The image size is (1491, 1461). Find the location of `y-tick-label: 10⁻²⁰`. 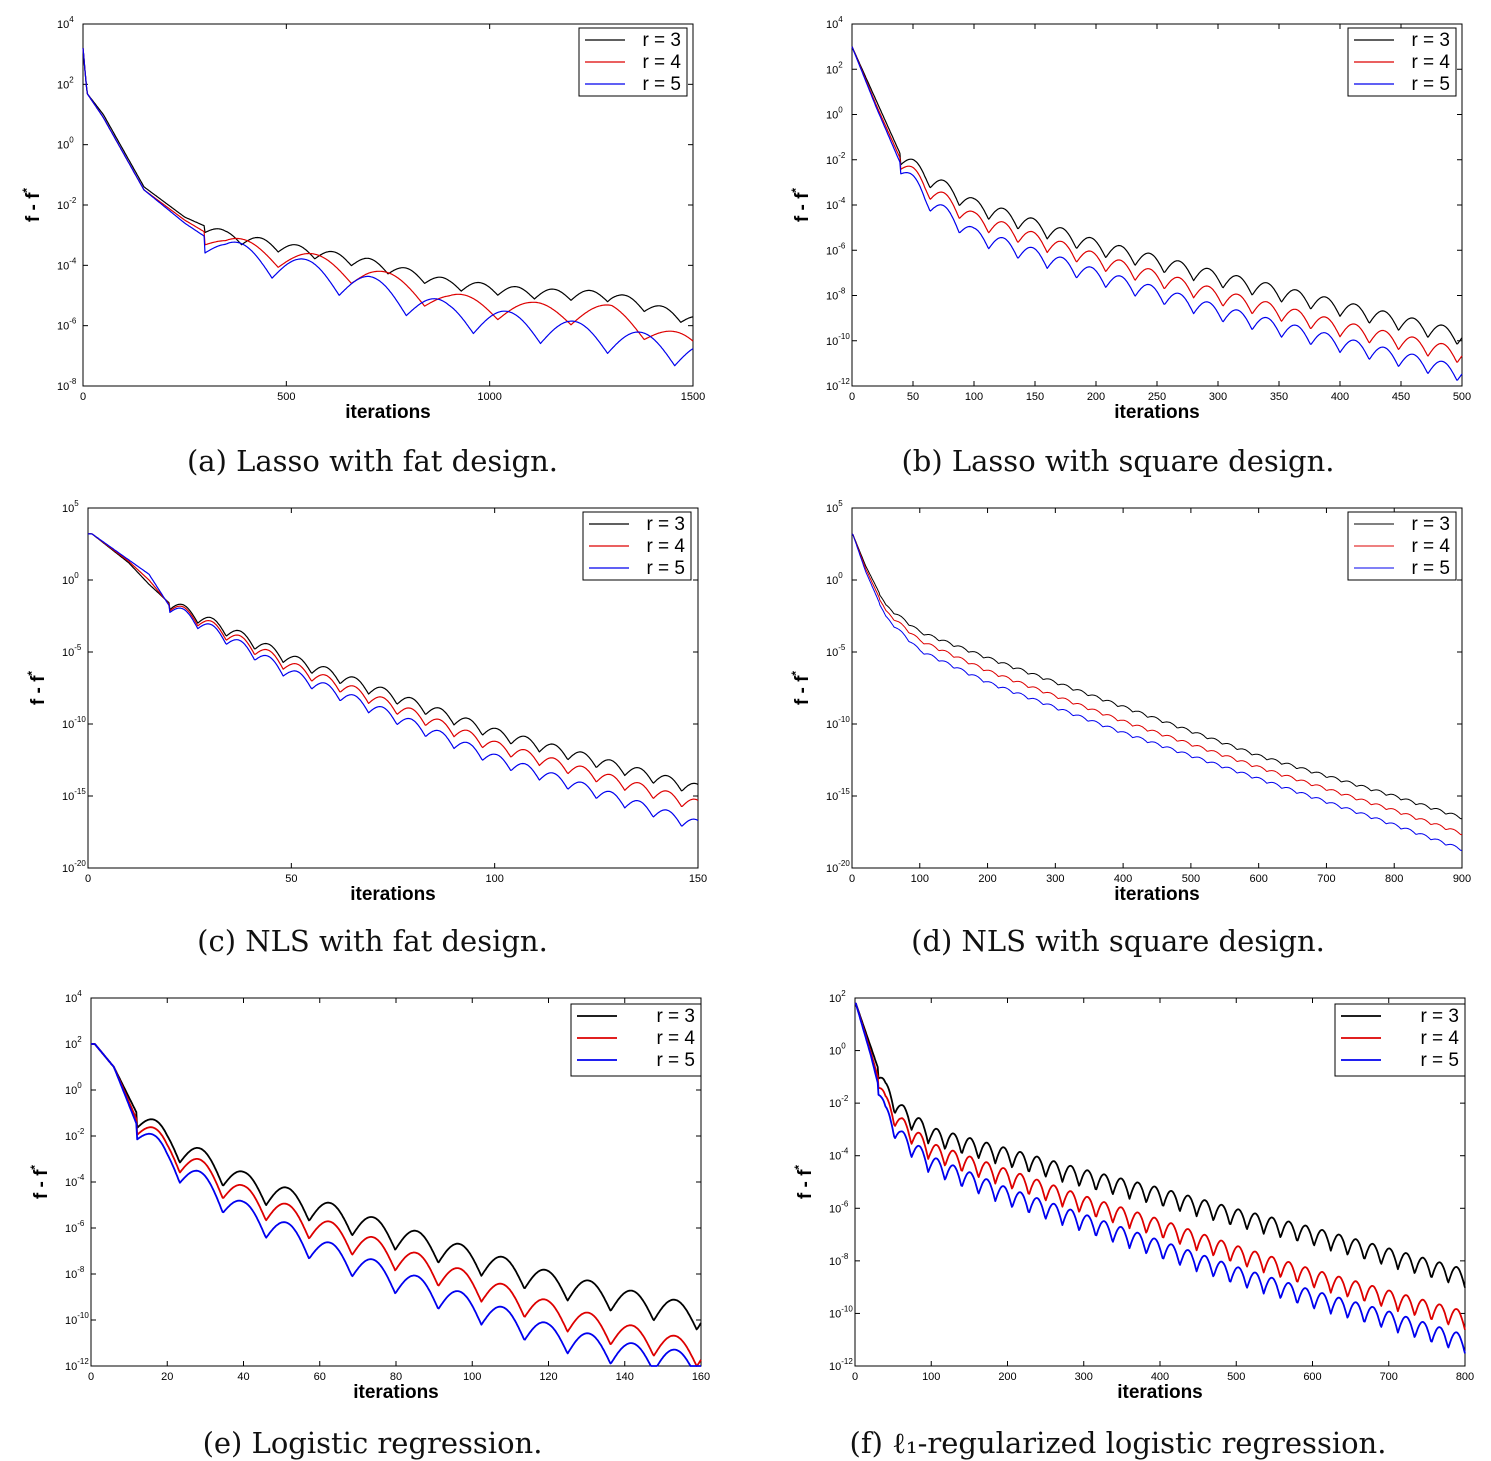

y-tick-label: 10⁻²⁰ is located at coordinates (838, 867).